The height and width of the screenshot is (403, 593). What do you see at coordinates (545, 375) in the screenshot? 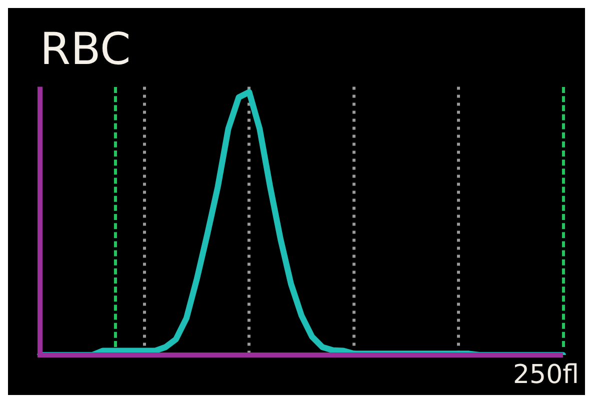
I see `text: 250fl` at bounding box center [545, 375].